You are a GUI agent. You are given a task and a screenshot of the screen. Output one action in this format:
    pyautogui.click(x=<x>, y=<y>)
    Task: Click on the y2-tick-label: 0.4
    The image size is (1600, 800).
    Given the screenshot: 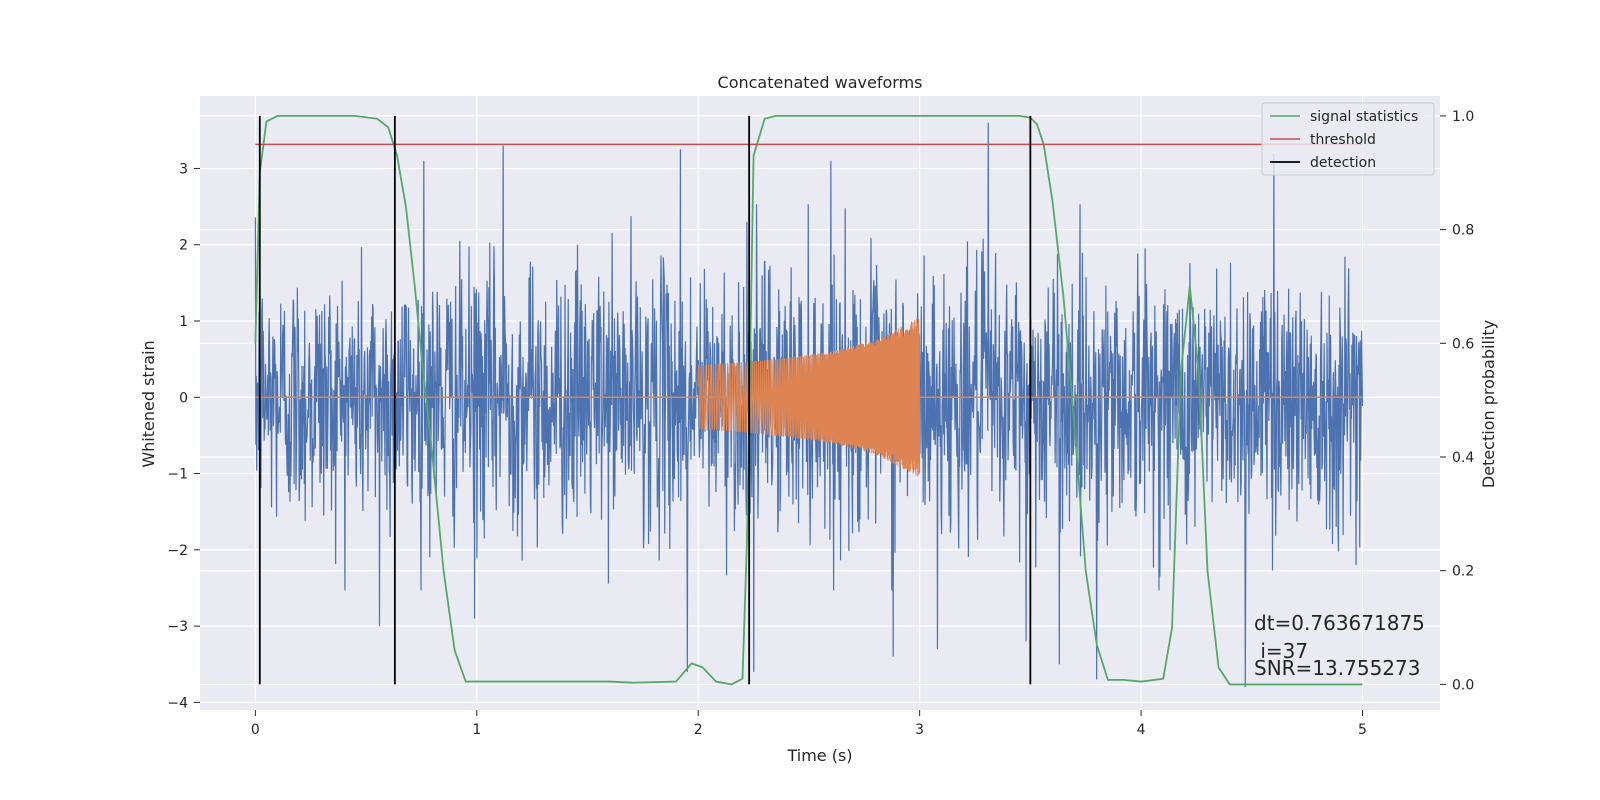 What is the action you would take?
    pyautogui.click(x=1463, y=458)
    